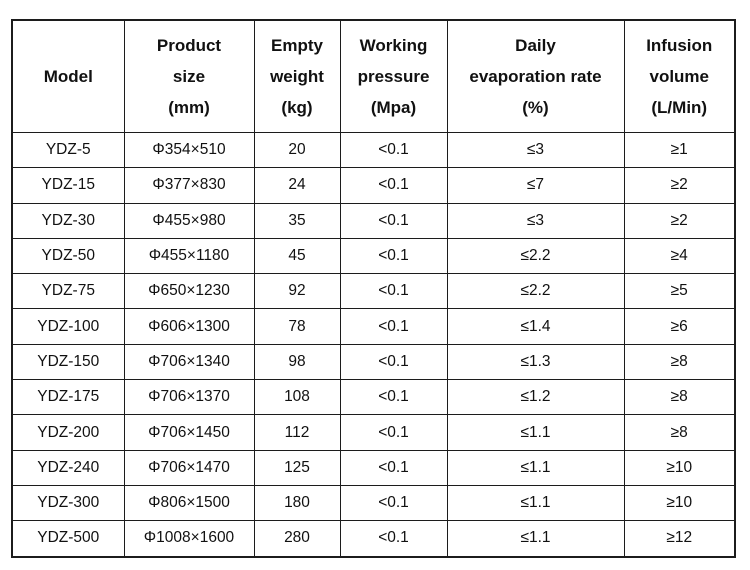 This screenshot has height=570, width=750. I want to click on cell-empty-weight: 280, so click(297, 539).